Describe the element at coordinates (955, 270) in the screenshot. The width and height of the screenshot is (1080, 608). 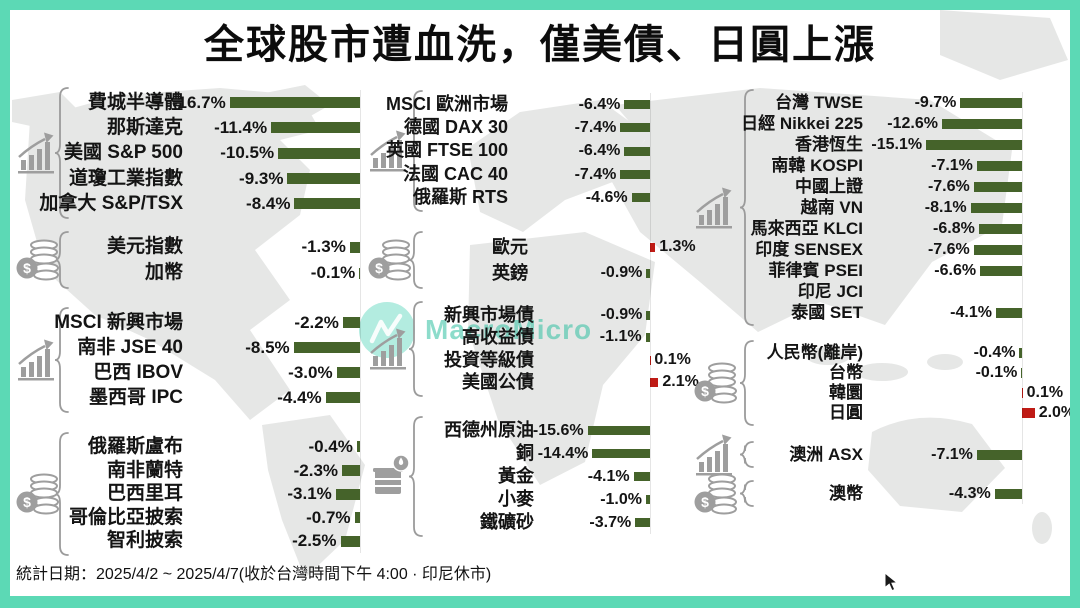
I see `market-value: -6.6%` at that location.